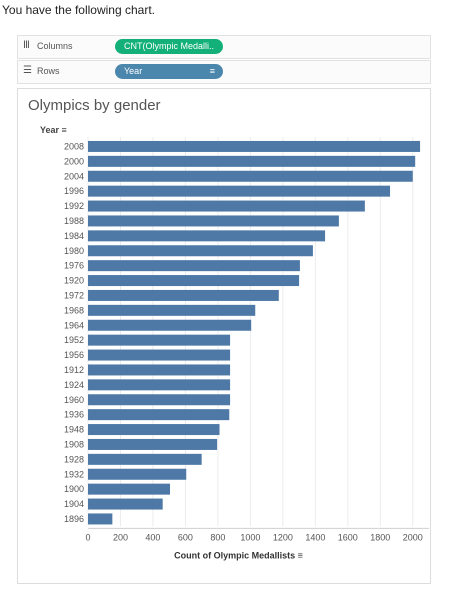  Describe the element at coordinates (74, 325) in the screenshot. I see `y-tick-label-1964: 1964` at that location.